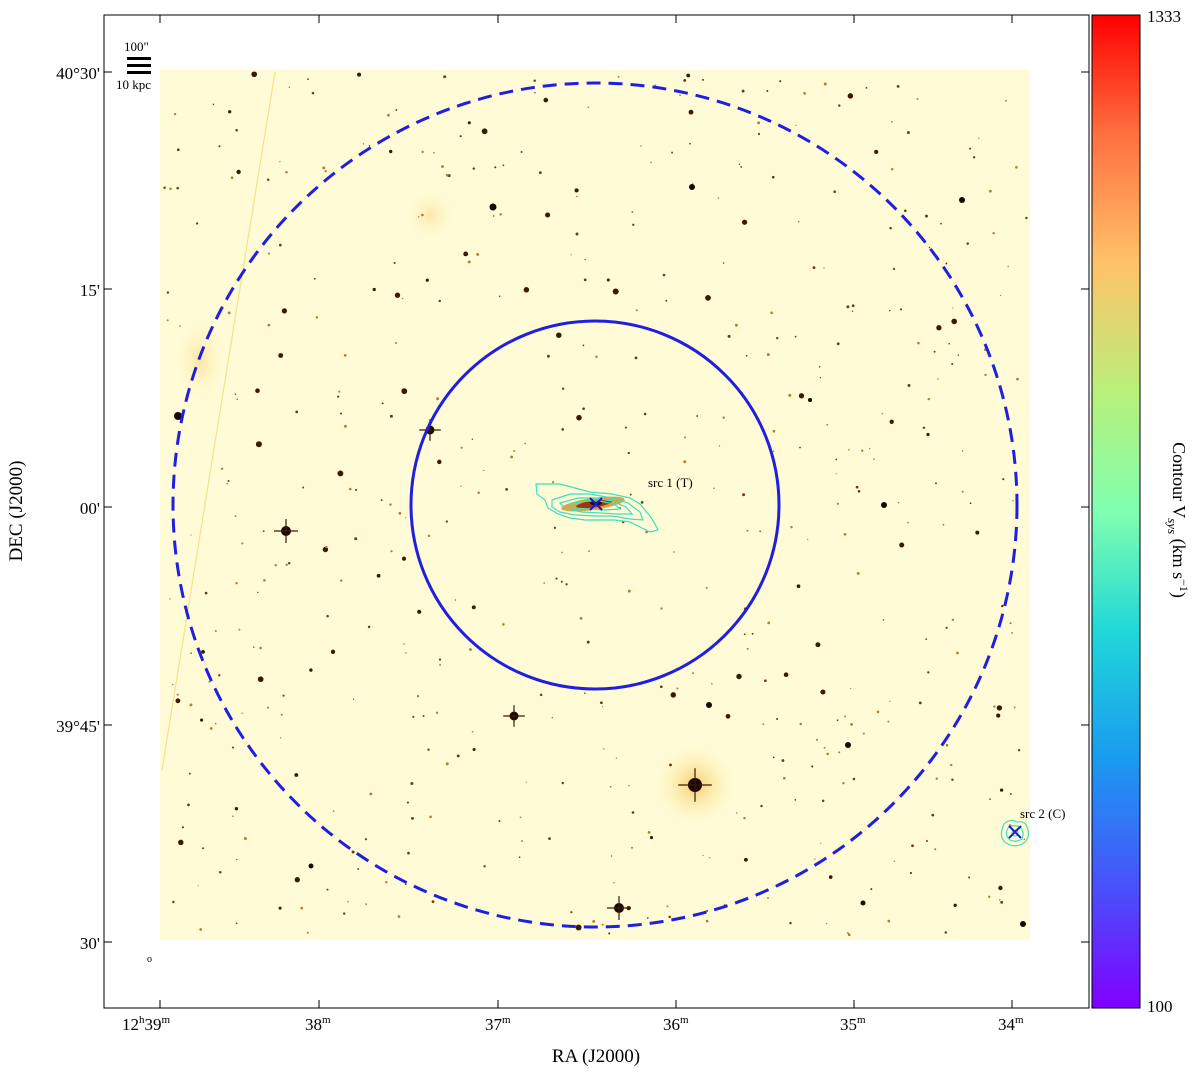 The image size is (1200, 1075). What do you see at coordinates (133, 84) in the screenshot?
I see `scale-bar-physical: 10 kpc` at bounding box center [133, 84].